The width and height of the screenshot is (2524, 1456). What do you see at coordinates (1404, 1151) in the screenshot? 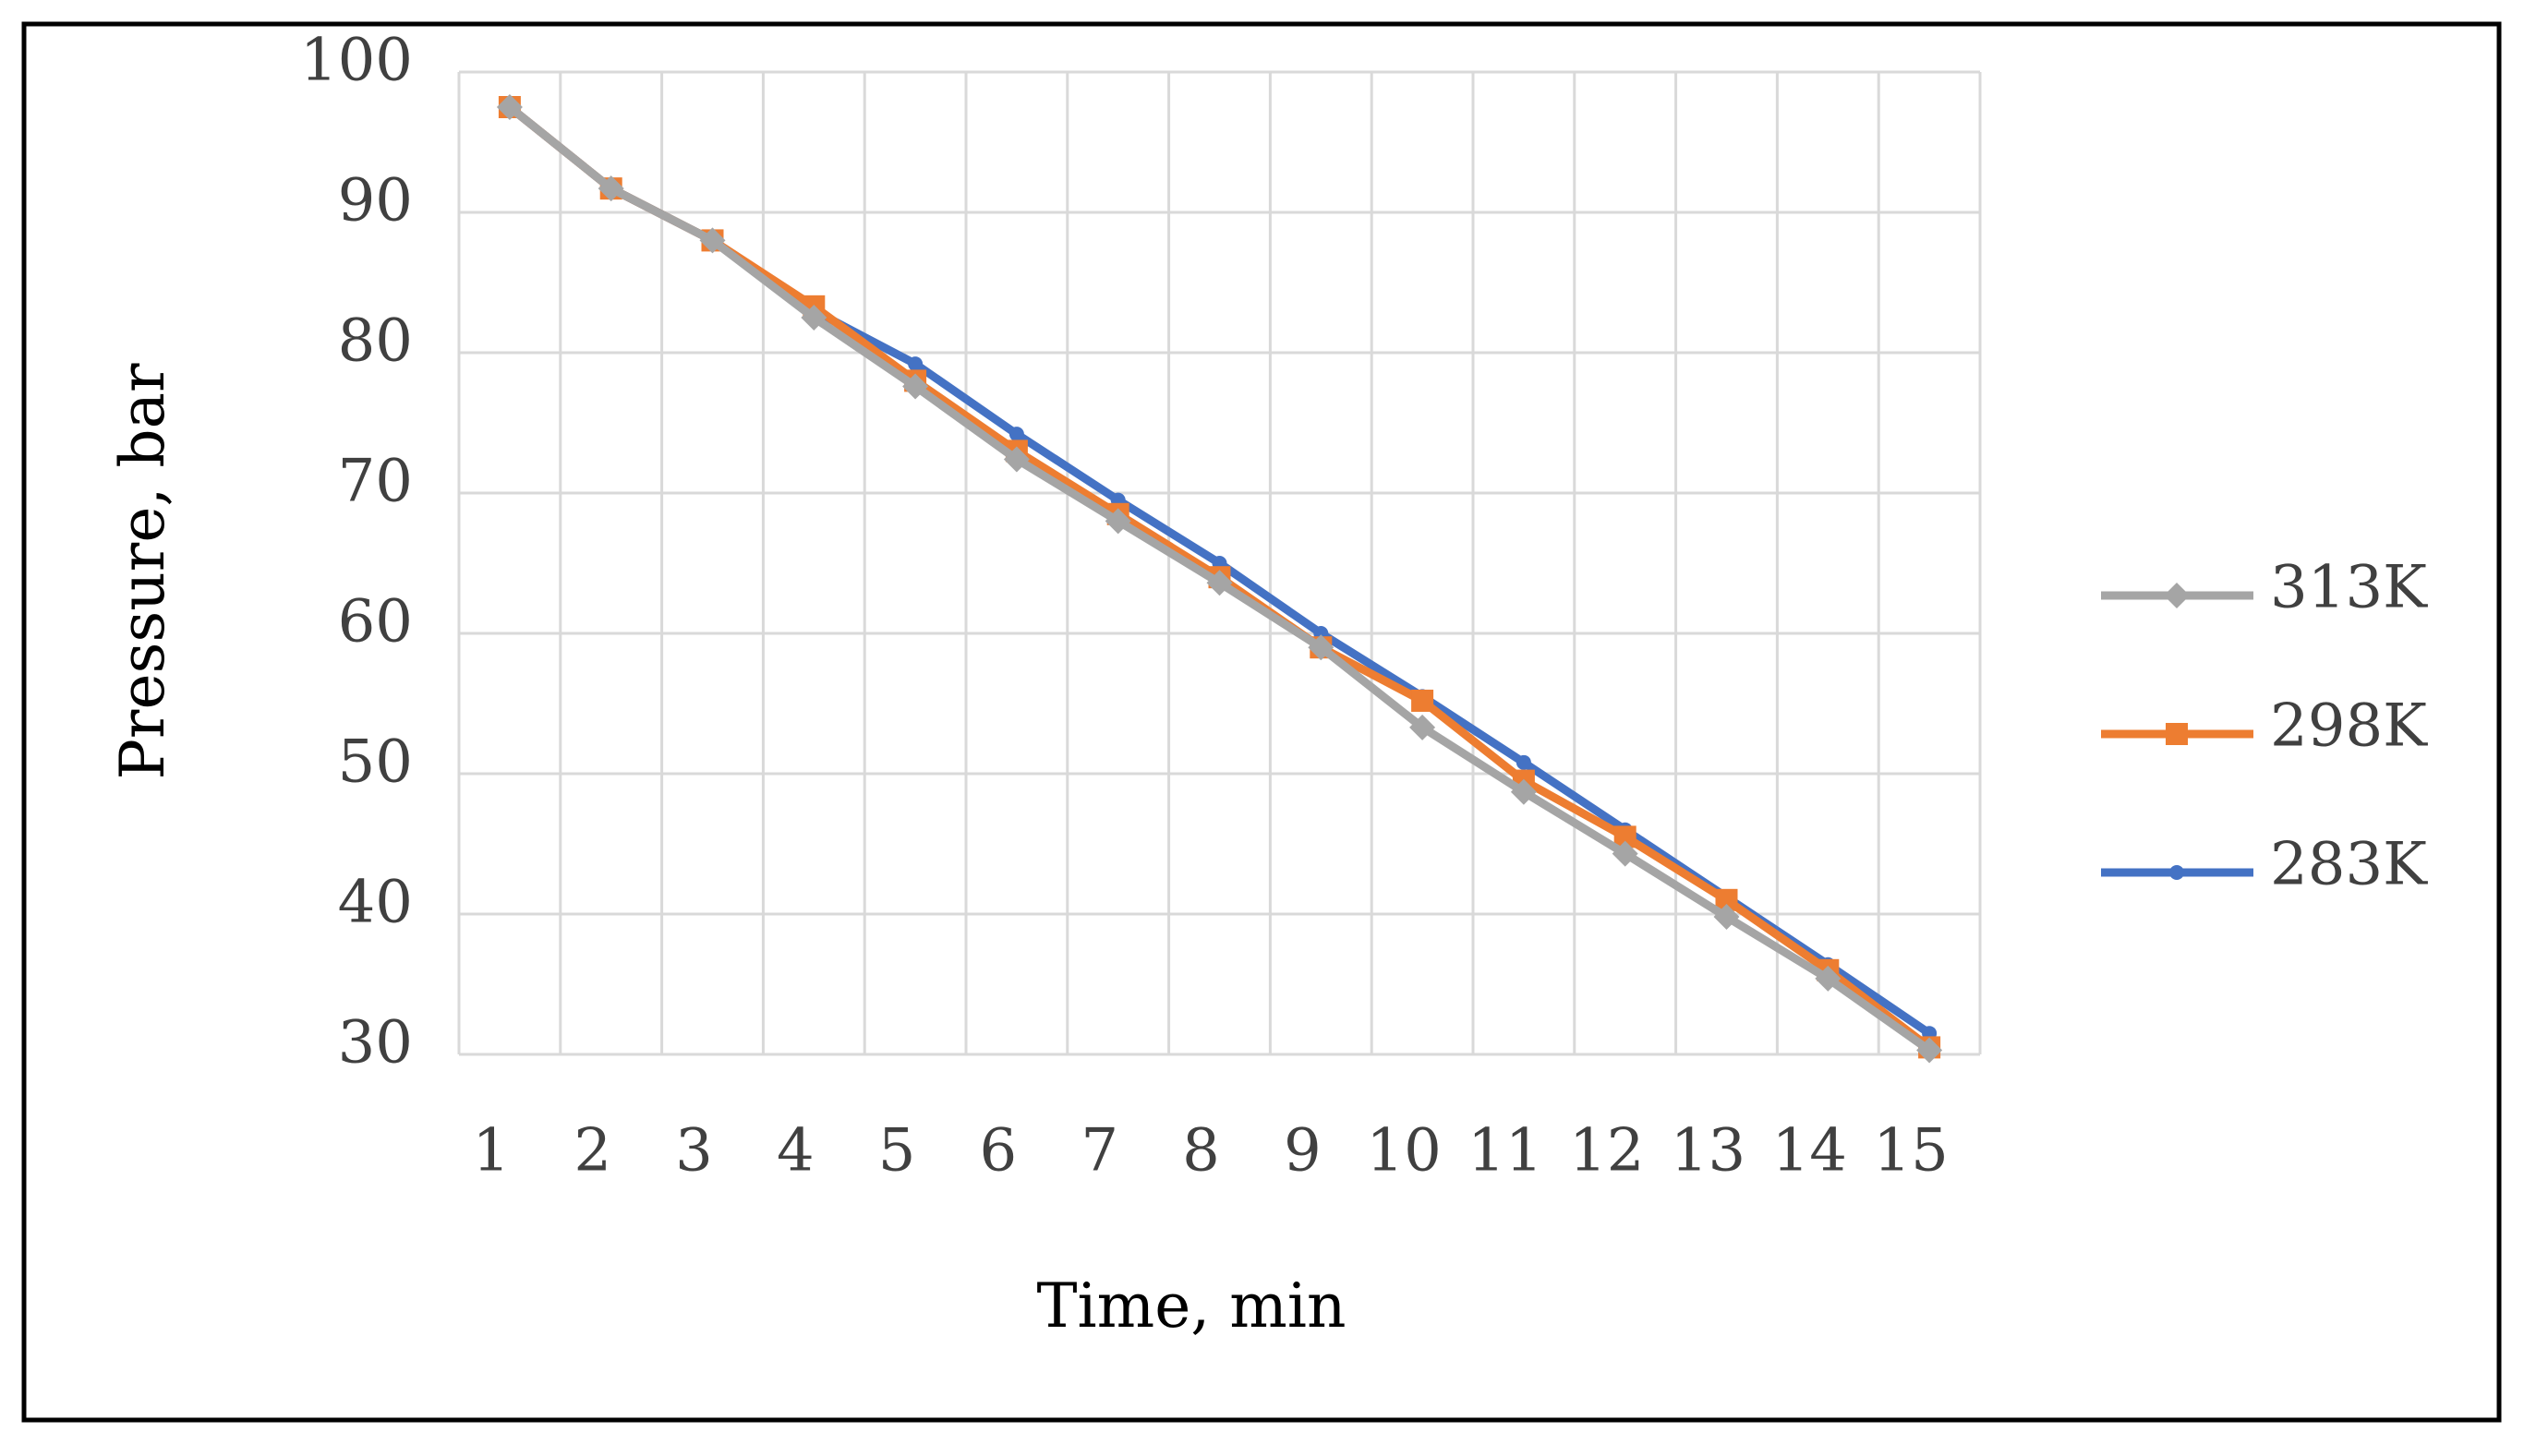
I see `x-tick-label: 10` at bounding box center [1404, 1151].